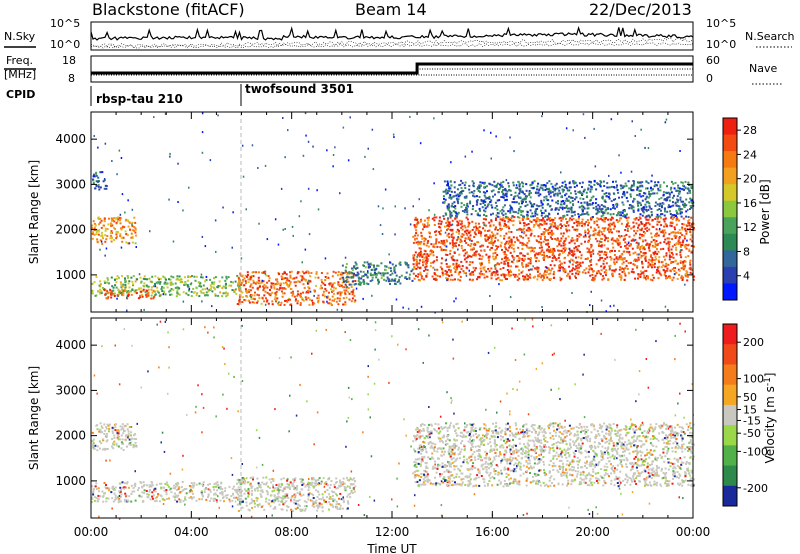 This screenshot has width=800, height=554. I want to click on colorbar-segment, so click(730, 193).